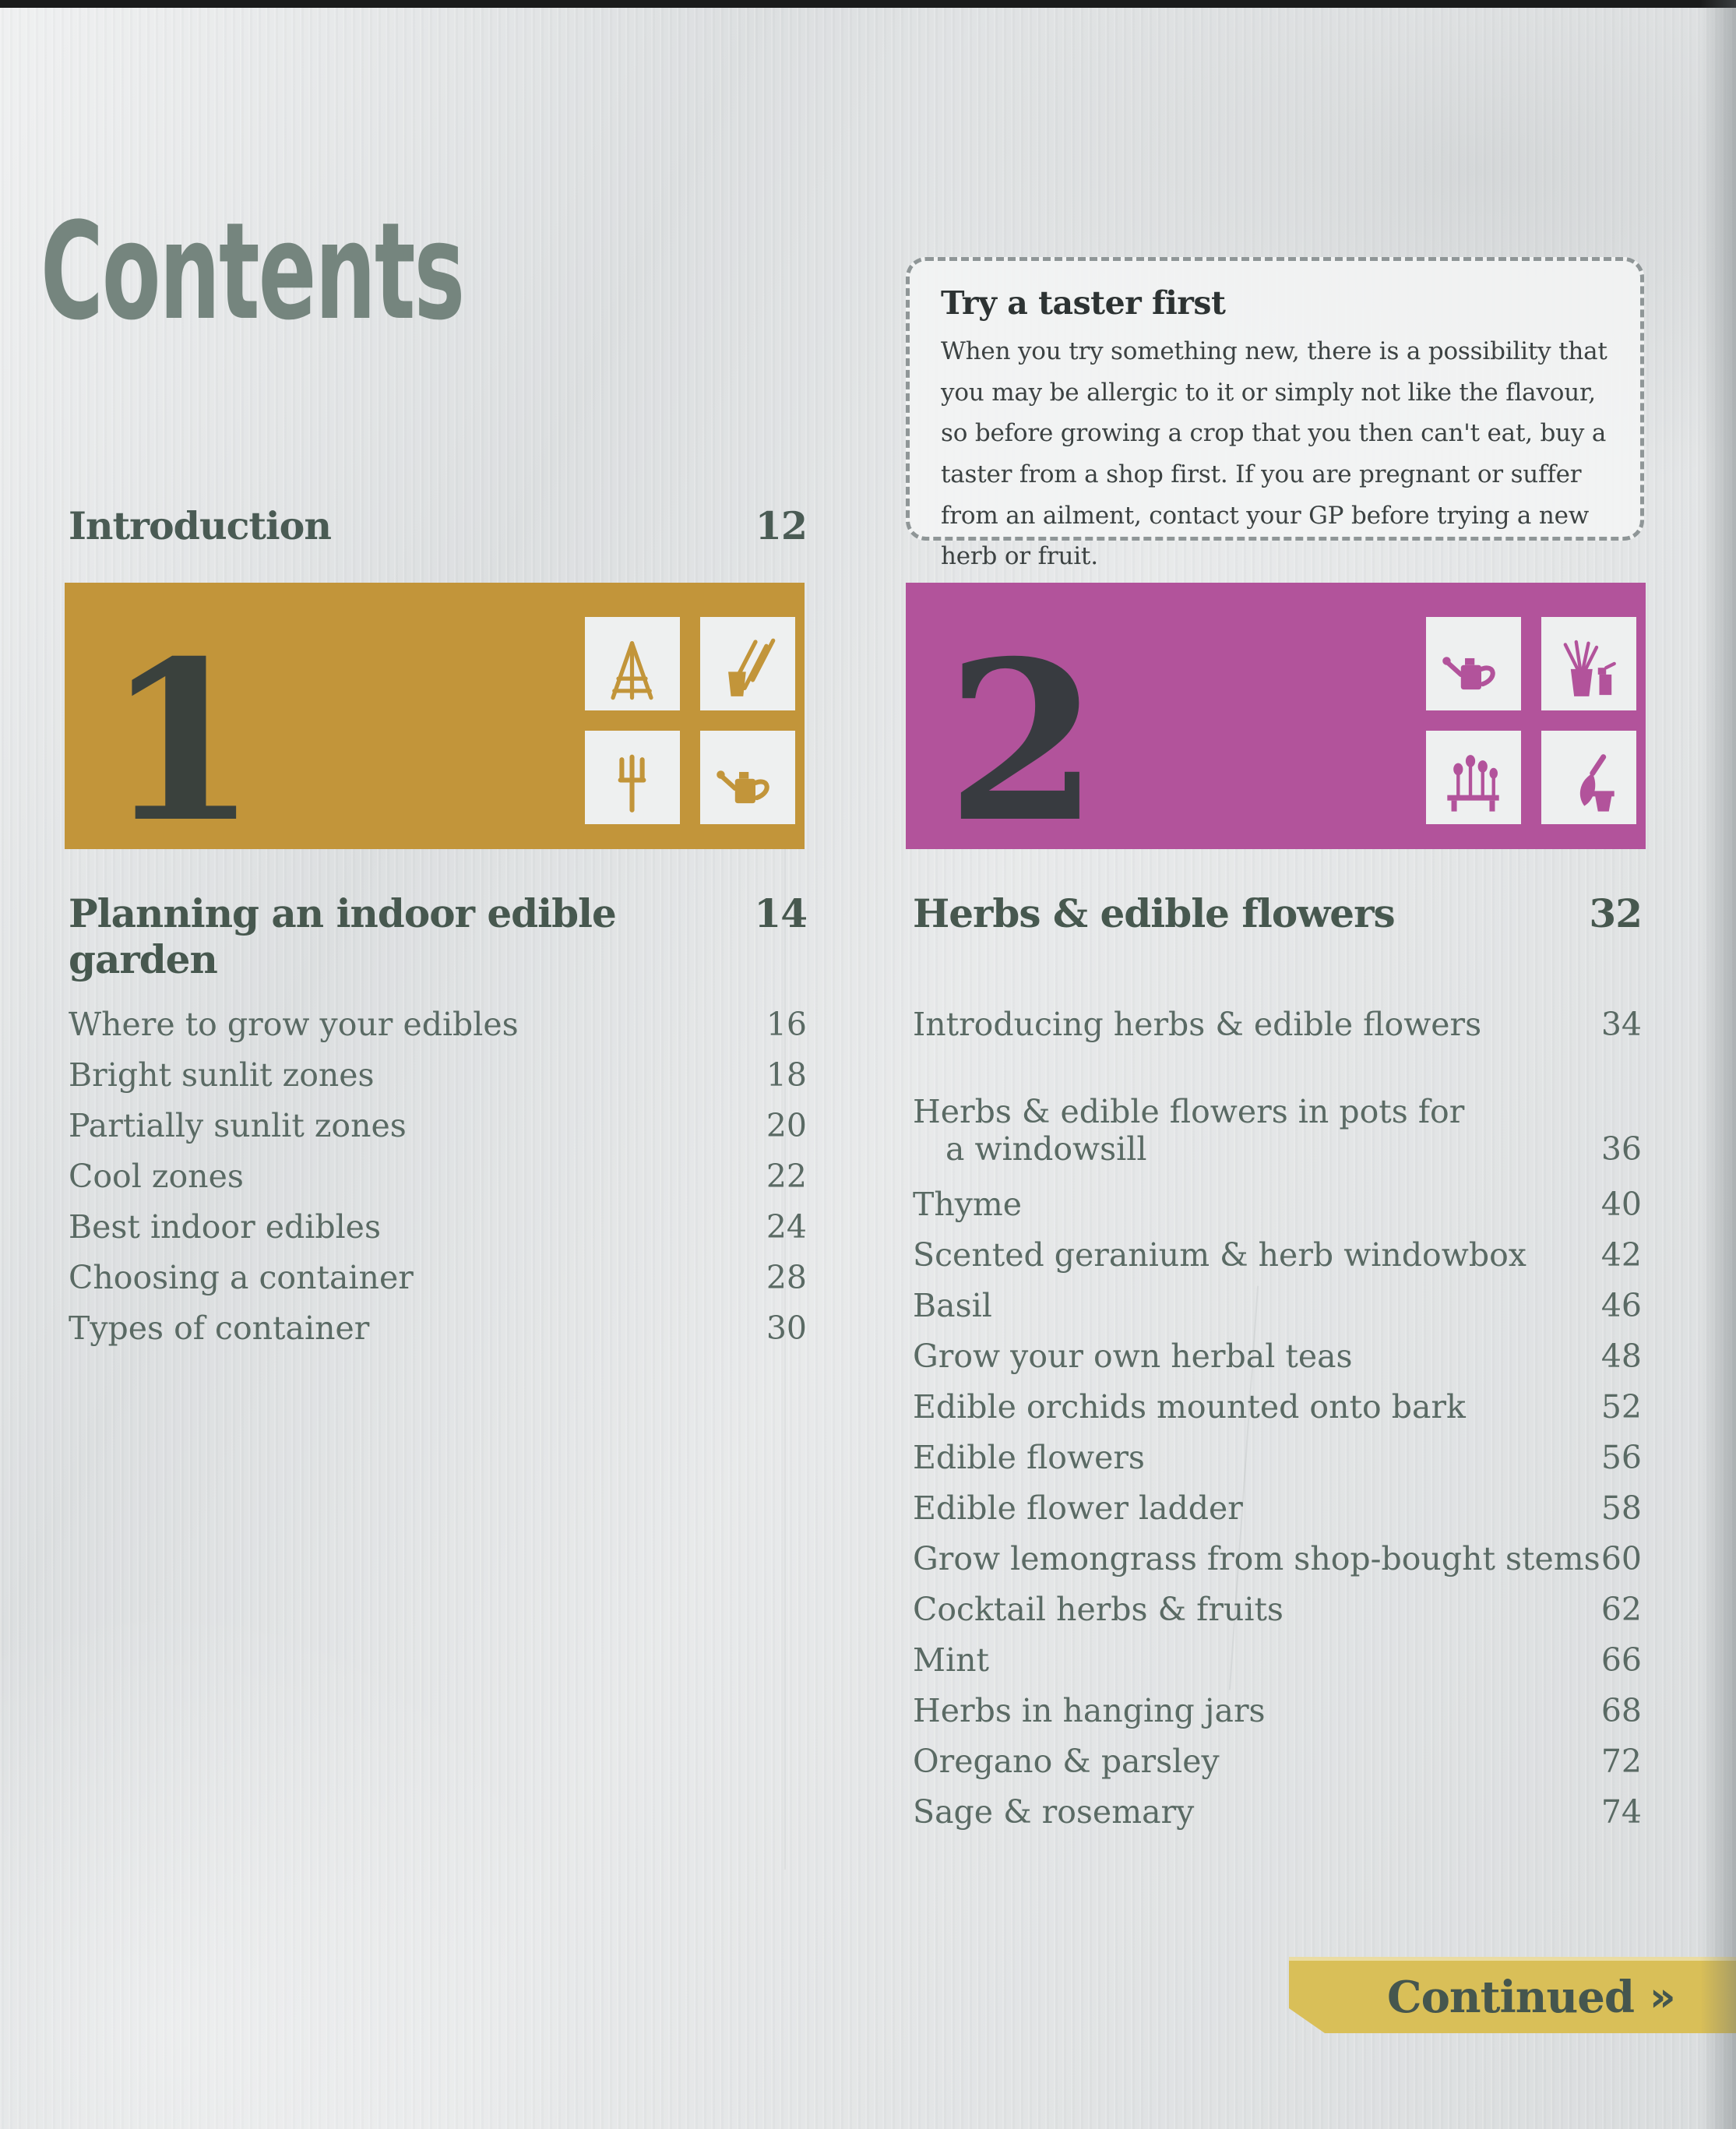 Image resolution: width=1736 pixels, height=2129 pixels. I want to click on toc-entry: Where to grow your edibles 16, so click(438, 1024).